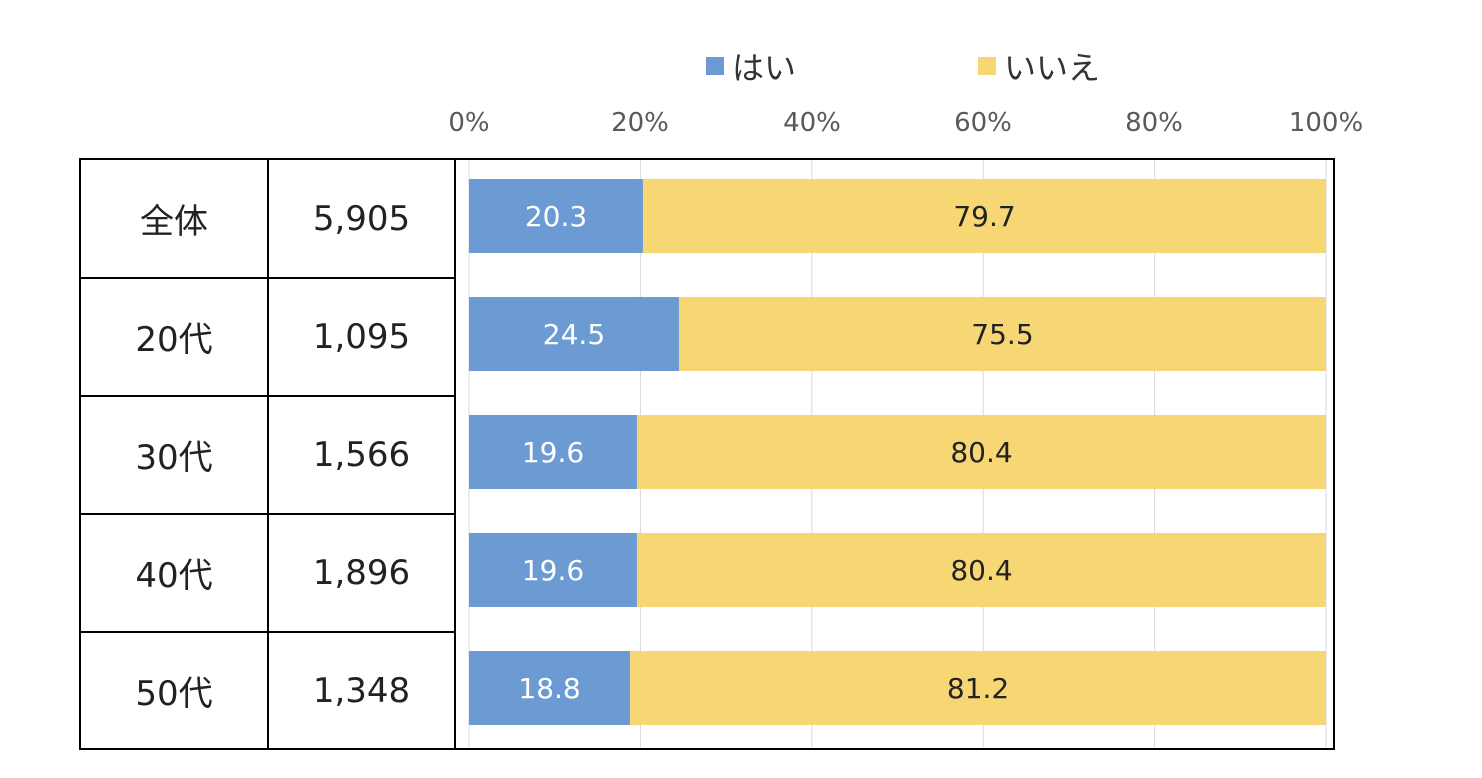 The height and width of the screenshot is (778, 1482). What do you see at coordinates (469, 123) in the screenshot?
I see `x-tick-label: 0%` at bounding box center [469, 123].